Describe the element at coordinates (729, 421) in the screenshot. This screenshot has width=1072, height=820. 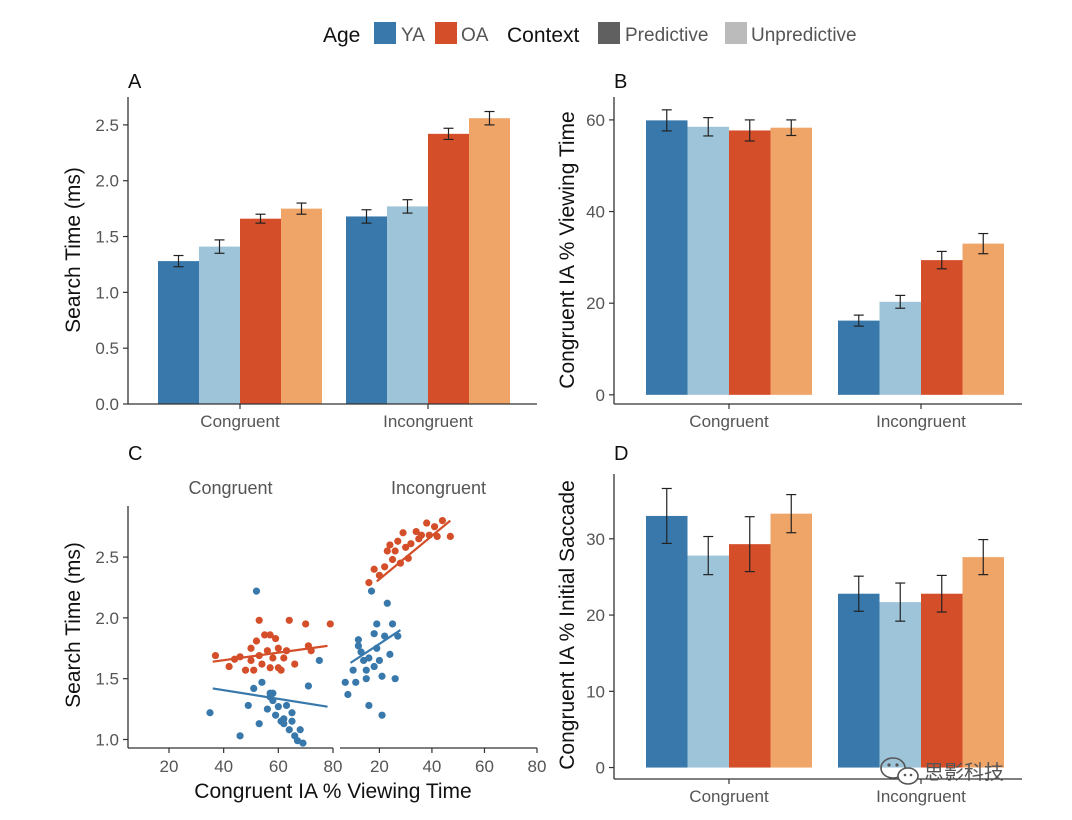
I see `panel-b-x-tick-label: Congruent` at that location.